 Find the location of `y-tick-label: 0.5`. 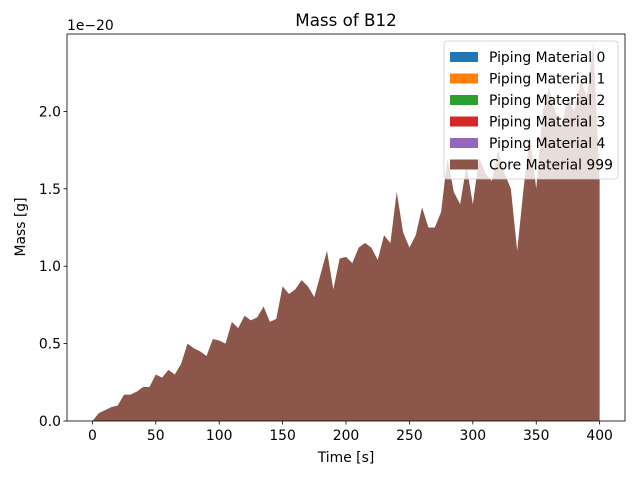

y-tick-label: 0.5 is located at coordinates (50, 345).